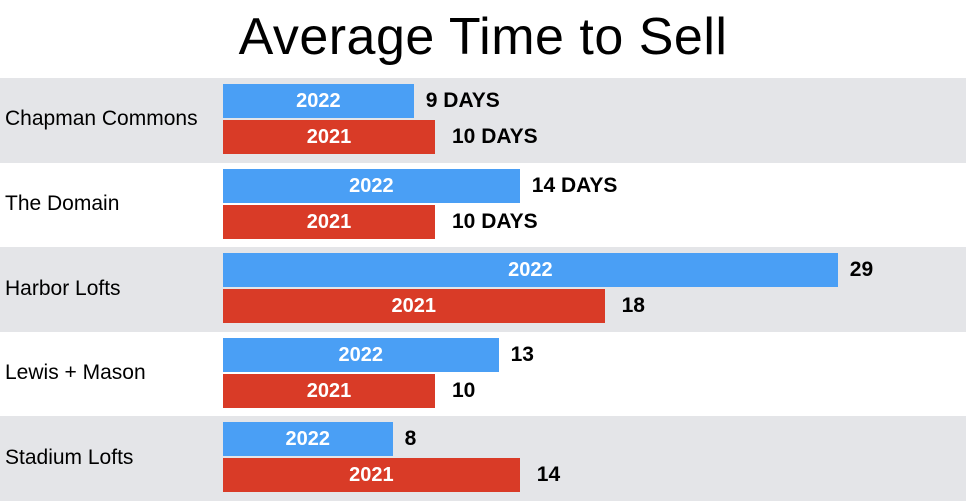 This screenshot has width=966, height=501. I want to click on category-label: Stadium Lofts, so click(69, 457).